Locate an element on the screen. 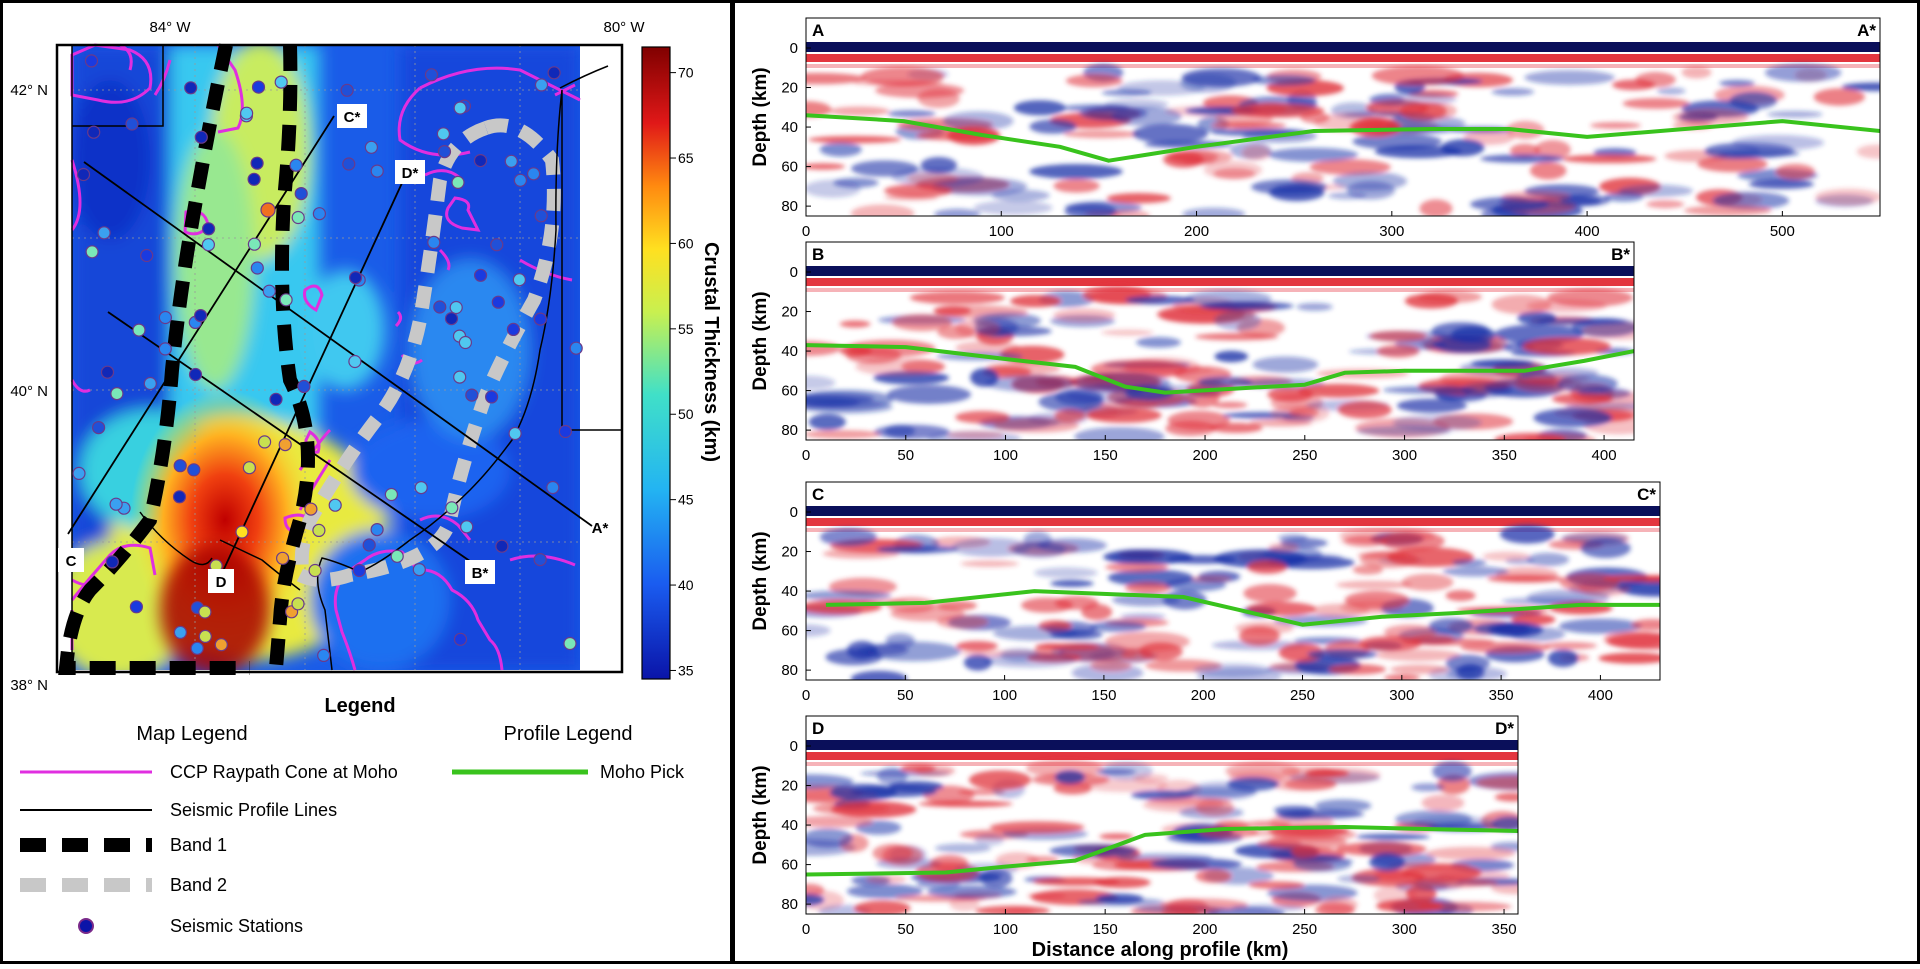 The image size is (1920, 969). red-band is located at coordinates (1162, 756).